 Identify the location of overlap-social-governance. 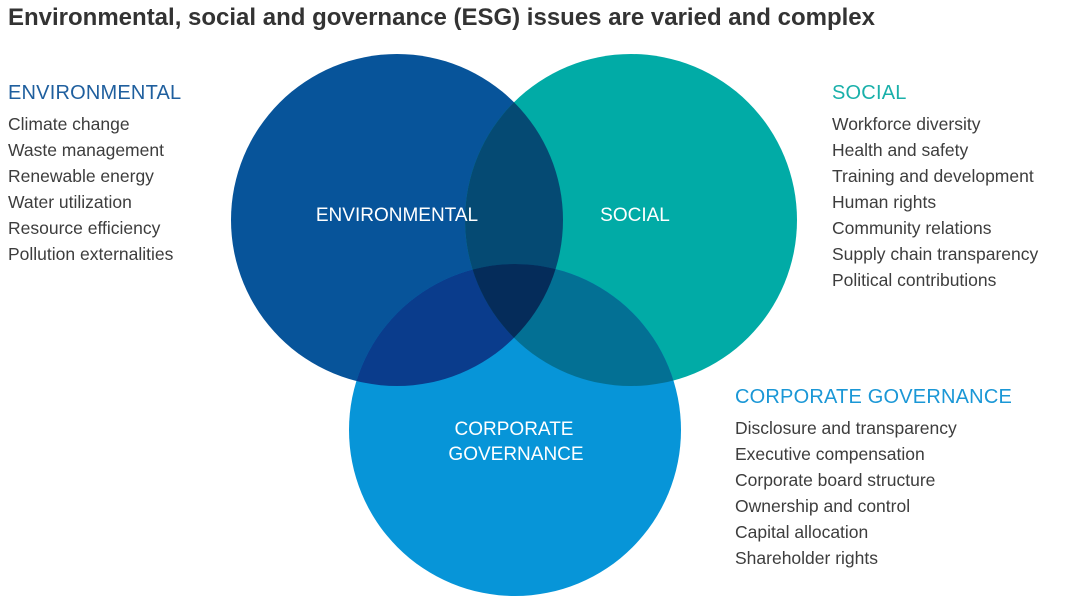
(573, 325).